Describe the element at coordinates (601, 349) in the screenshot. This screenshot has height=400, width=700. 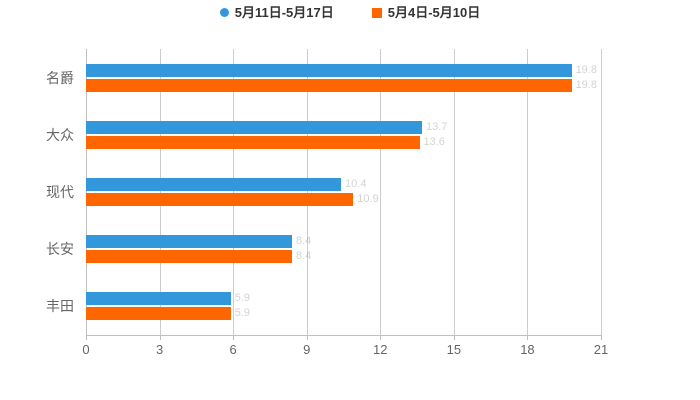
I see `x-tick-label-21: 21` at that location.